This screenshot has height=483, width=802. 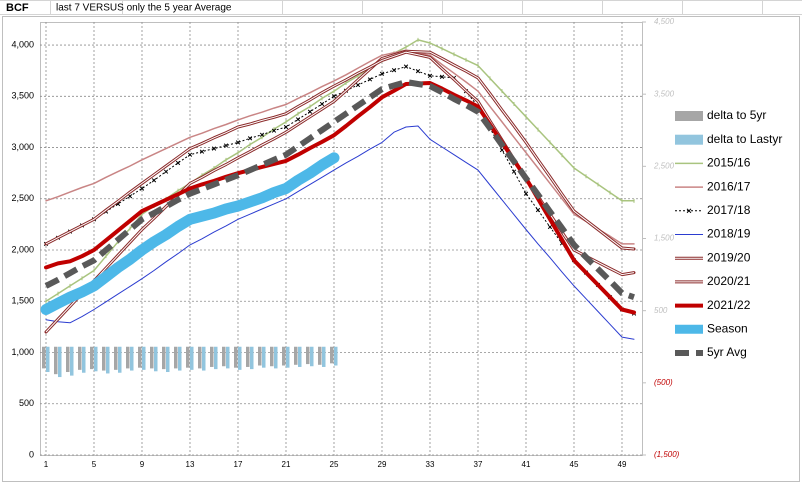 I want to click on chart-title: last 7 VERSUS only the 5 year Average, so click(x=144, y=8).